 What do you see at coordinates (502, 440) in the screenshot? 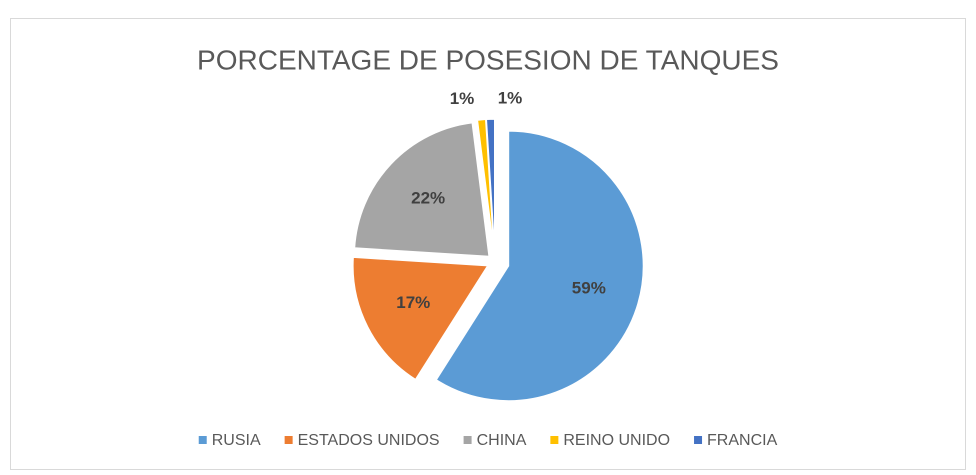
I see `legend-label: CHINA` at bounding box center [502, 440].